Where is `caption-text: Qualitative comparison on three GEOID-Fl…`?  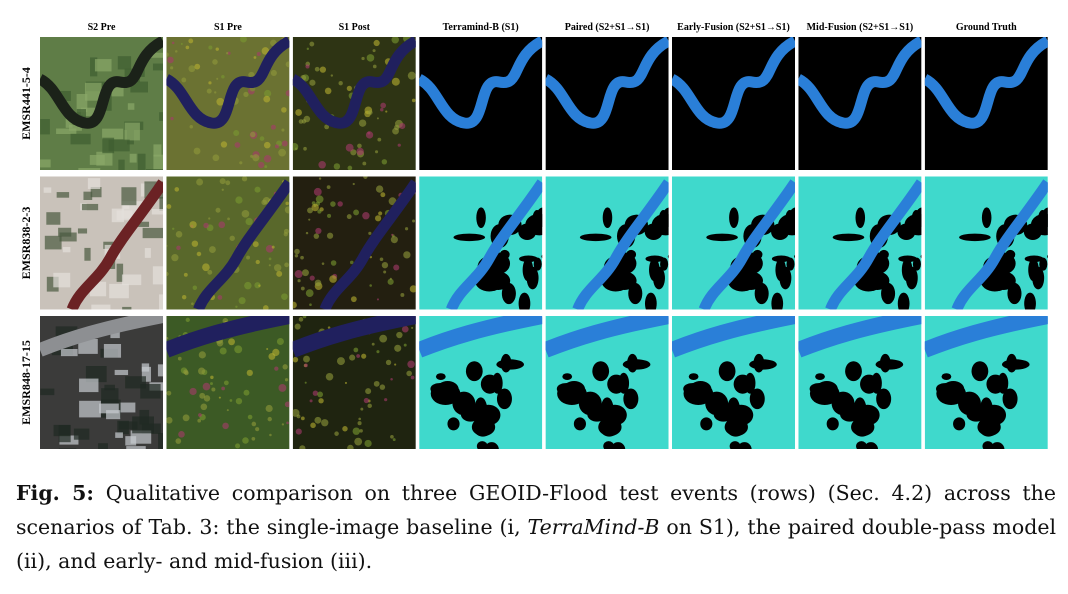
caption-text: Qualitative comparison on three GEOID-Fl… is located at coordinates (536, 510).